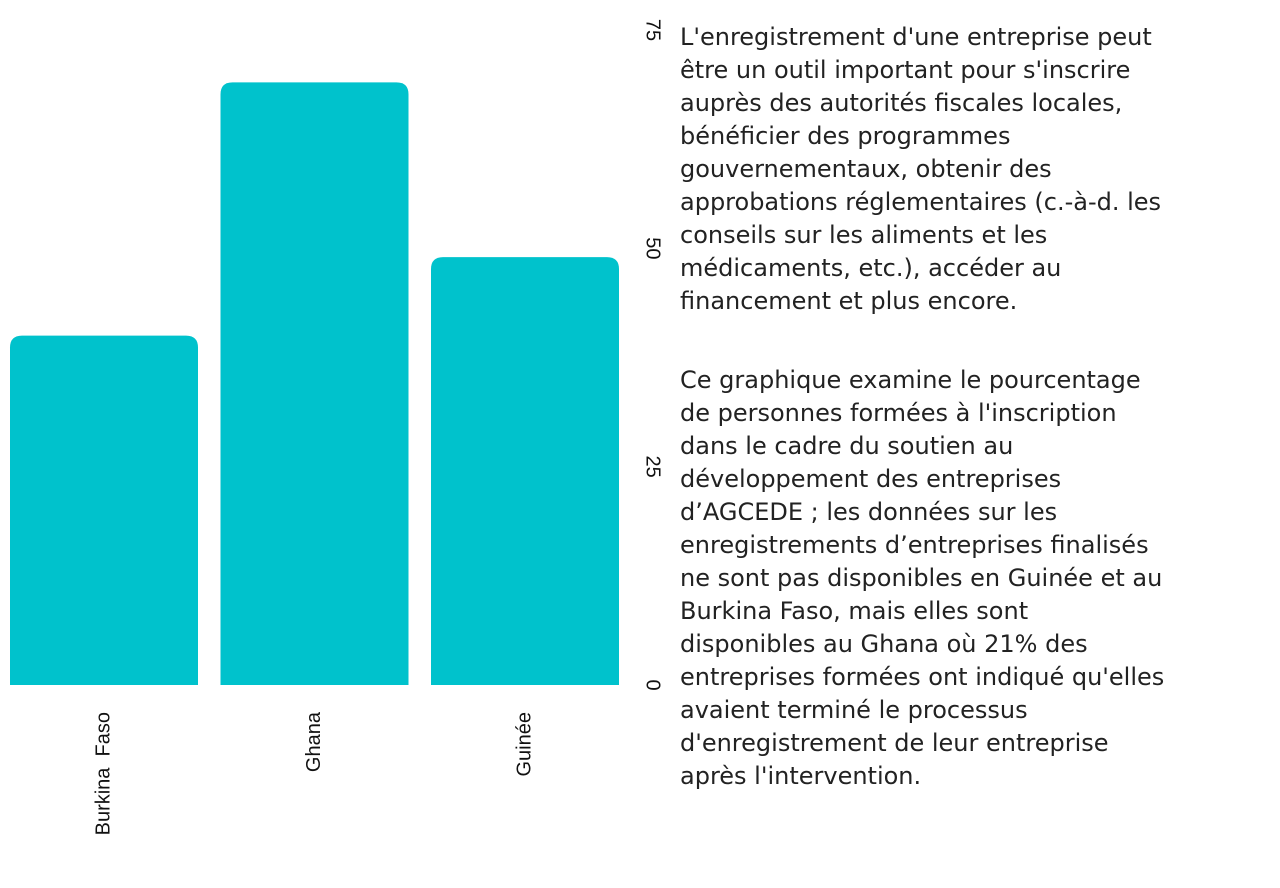  Describe the element at coordinates (103, 773) in the screenshot. I see `x-tick-label: Burkina Faso` at that location.